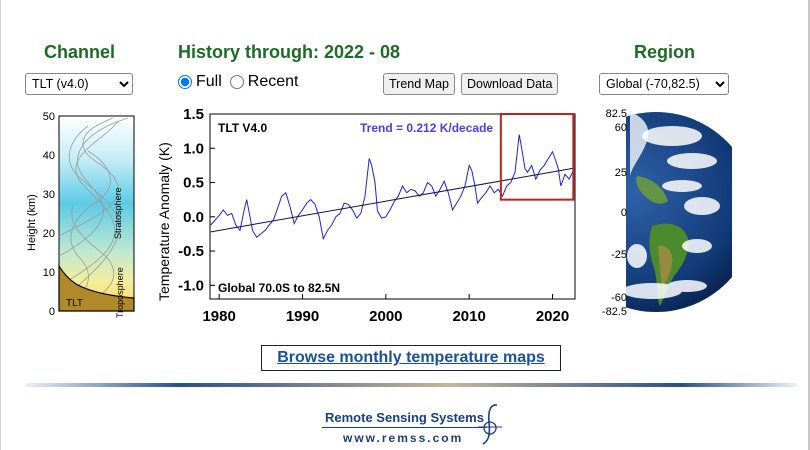 This screenshot has height=450, width=810. Describe the element at coordinates (164, 221) in the screenshot. I see `y-axis-label: Temperature Anomaly (K)` at that location.